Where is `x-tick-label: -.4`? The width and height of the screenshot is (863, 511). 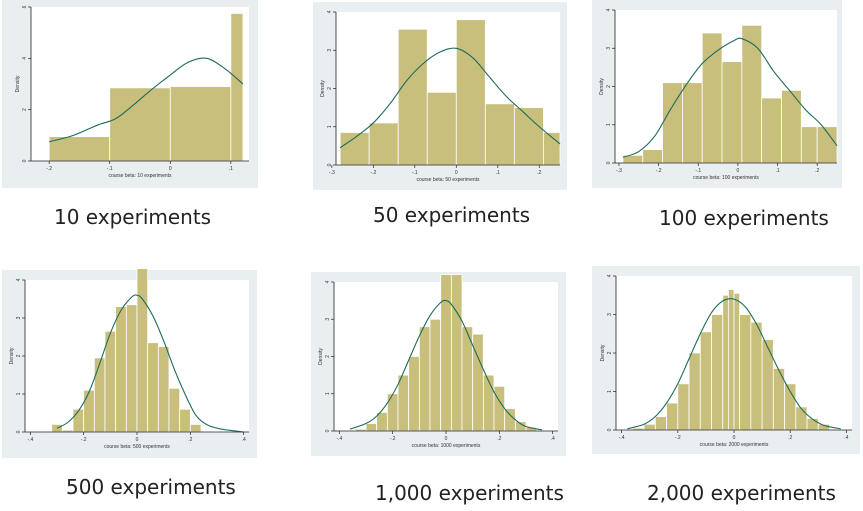 x-tick-label: -.4 is located at coordinates (339, 439).